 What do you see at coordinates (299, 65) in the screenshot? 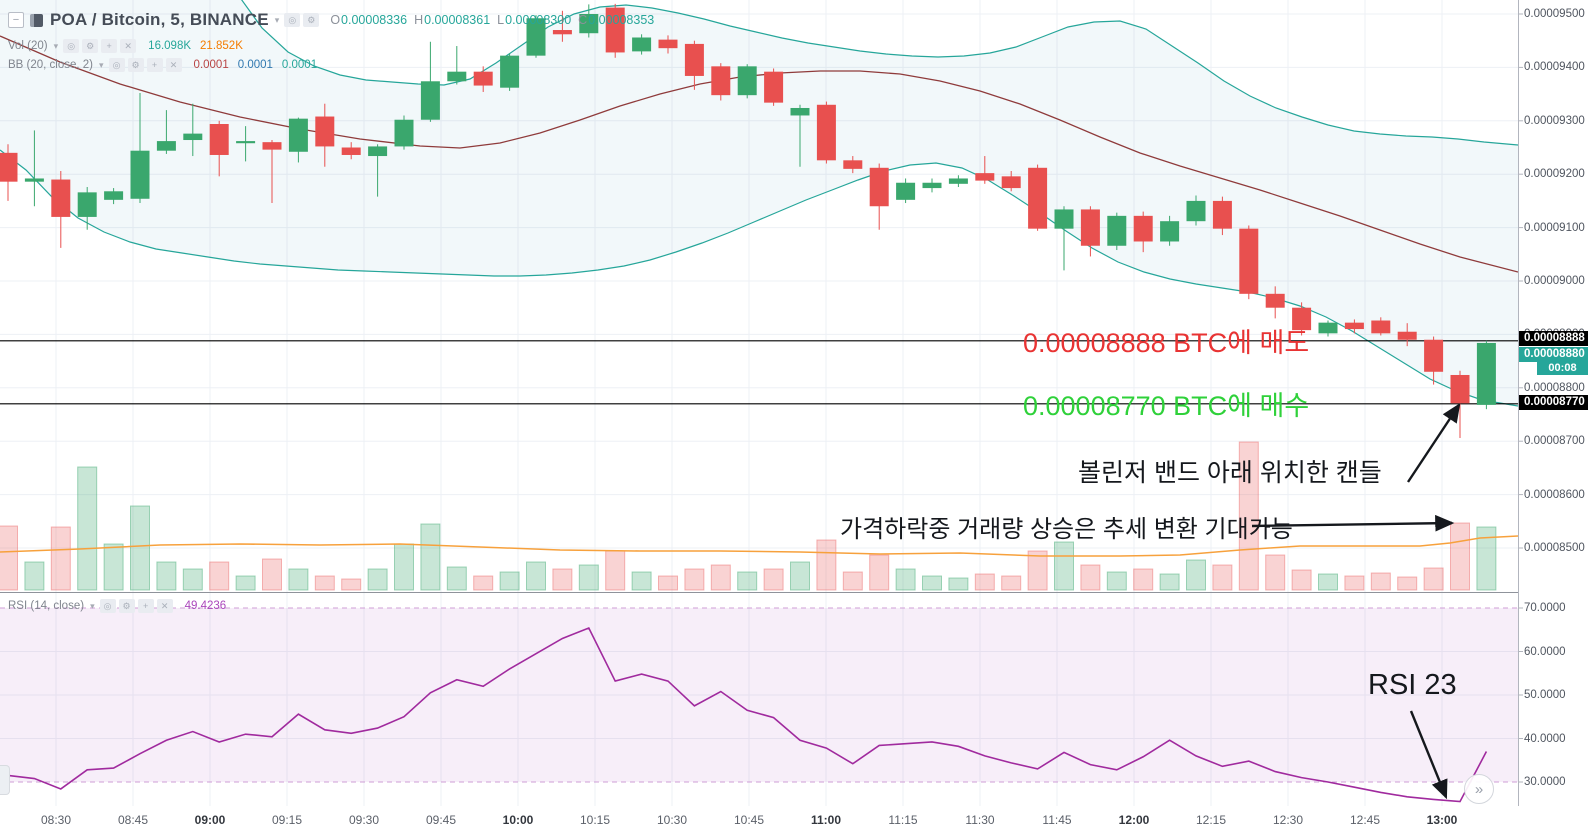
I see `bb-lower-value: 0.0001` at bounding box center [299, 65].